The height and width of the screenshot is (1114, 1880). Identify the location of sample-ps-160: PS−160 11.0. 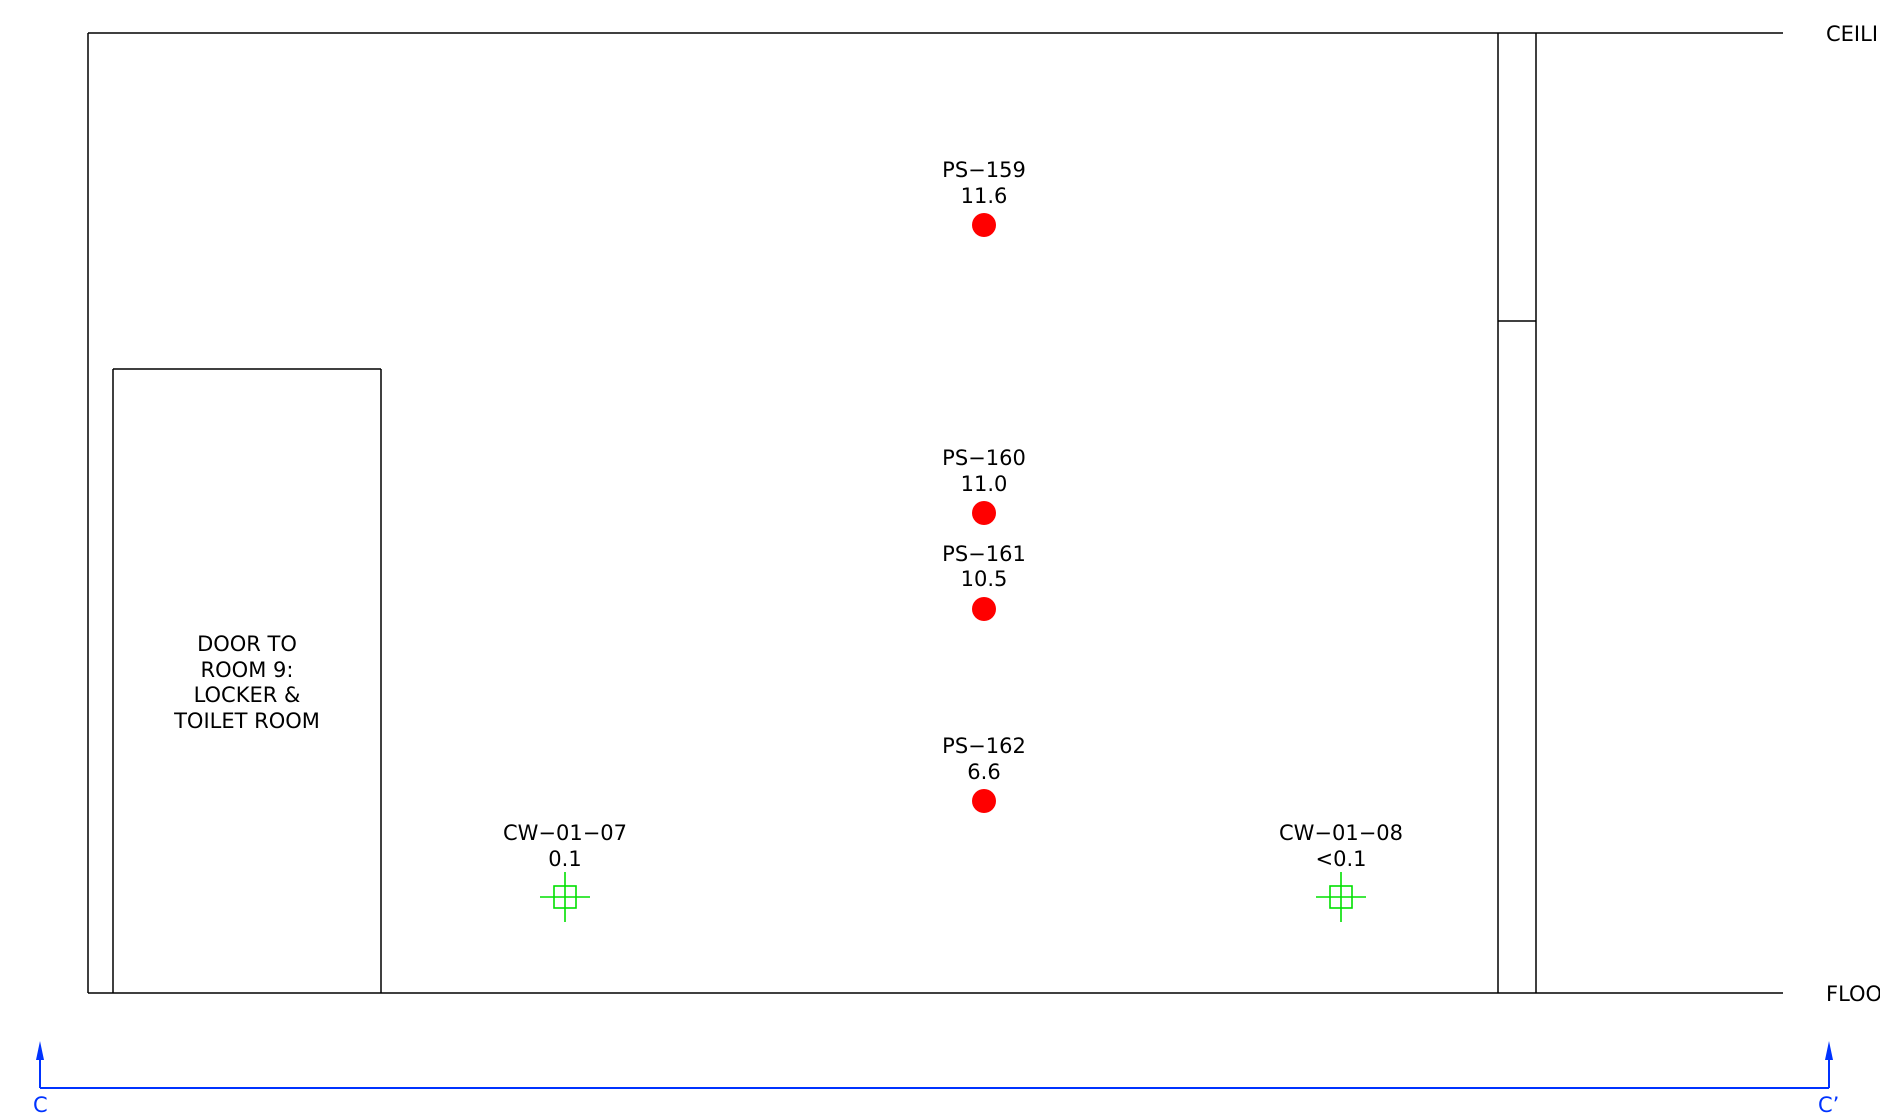
(984, 485).